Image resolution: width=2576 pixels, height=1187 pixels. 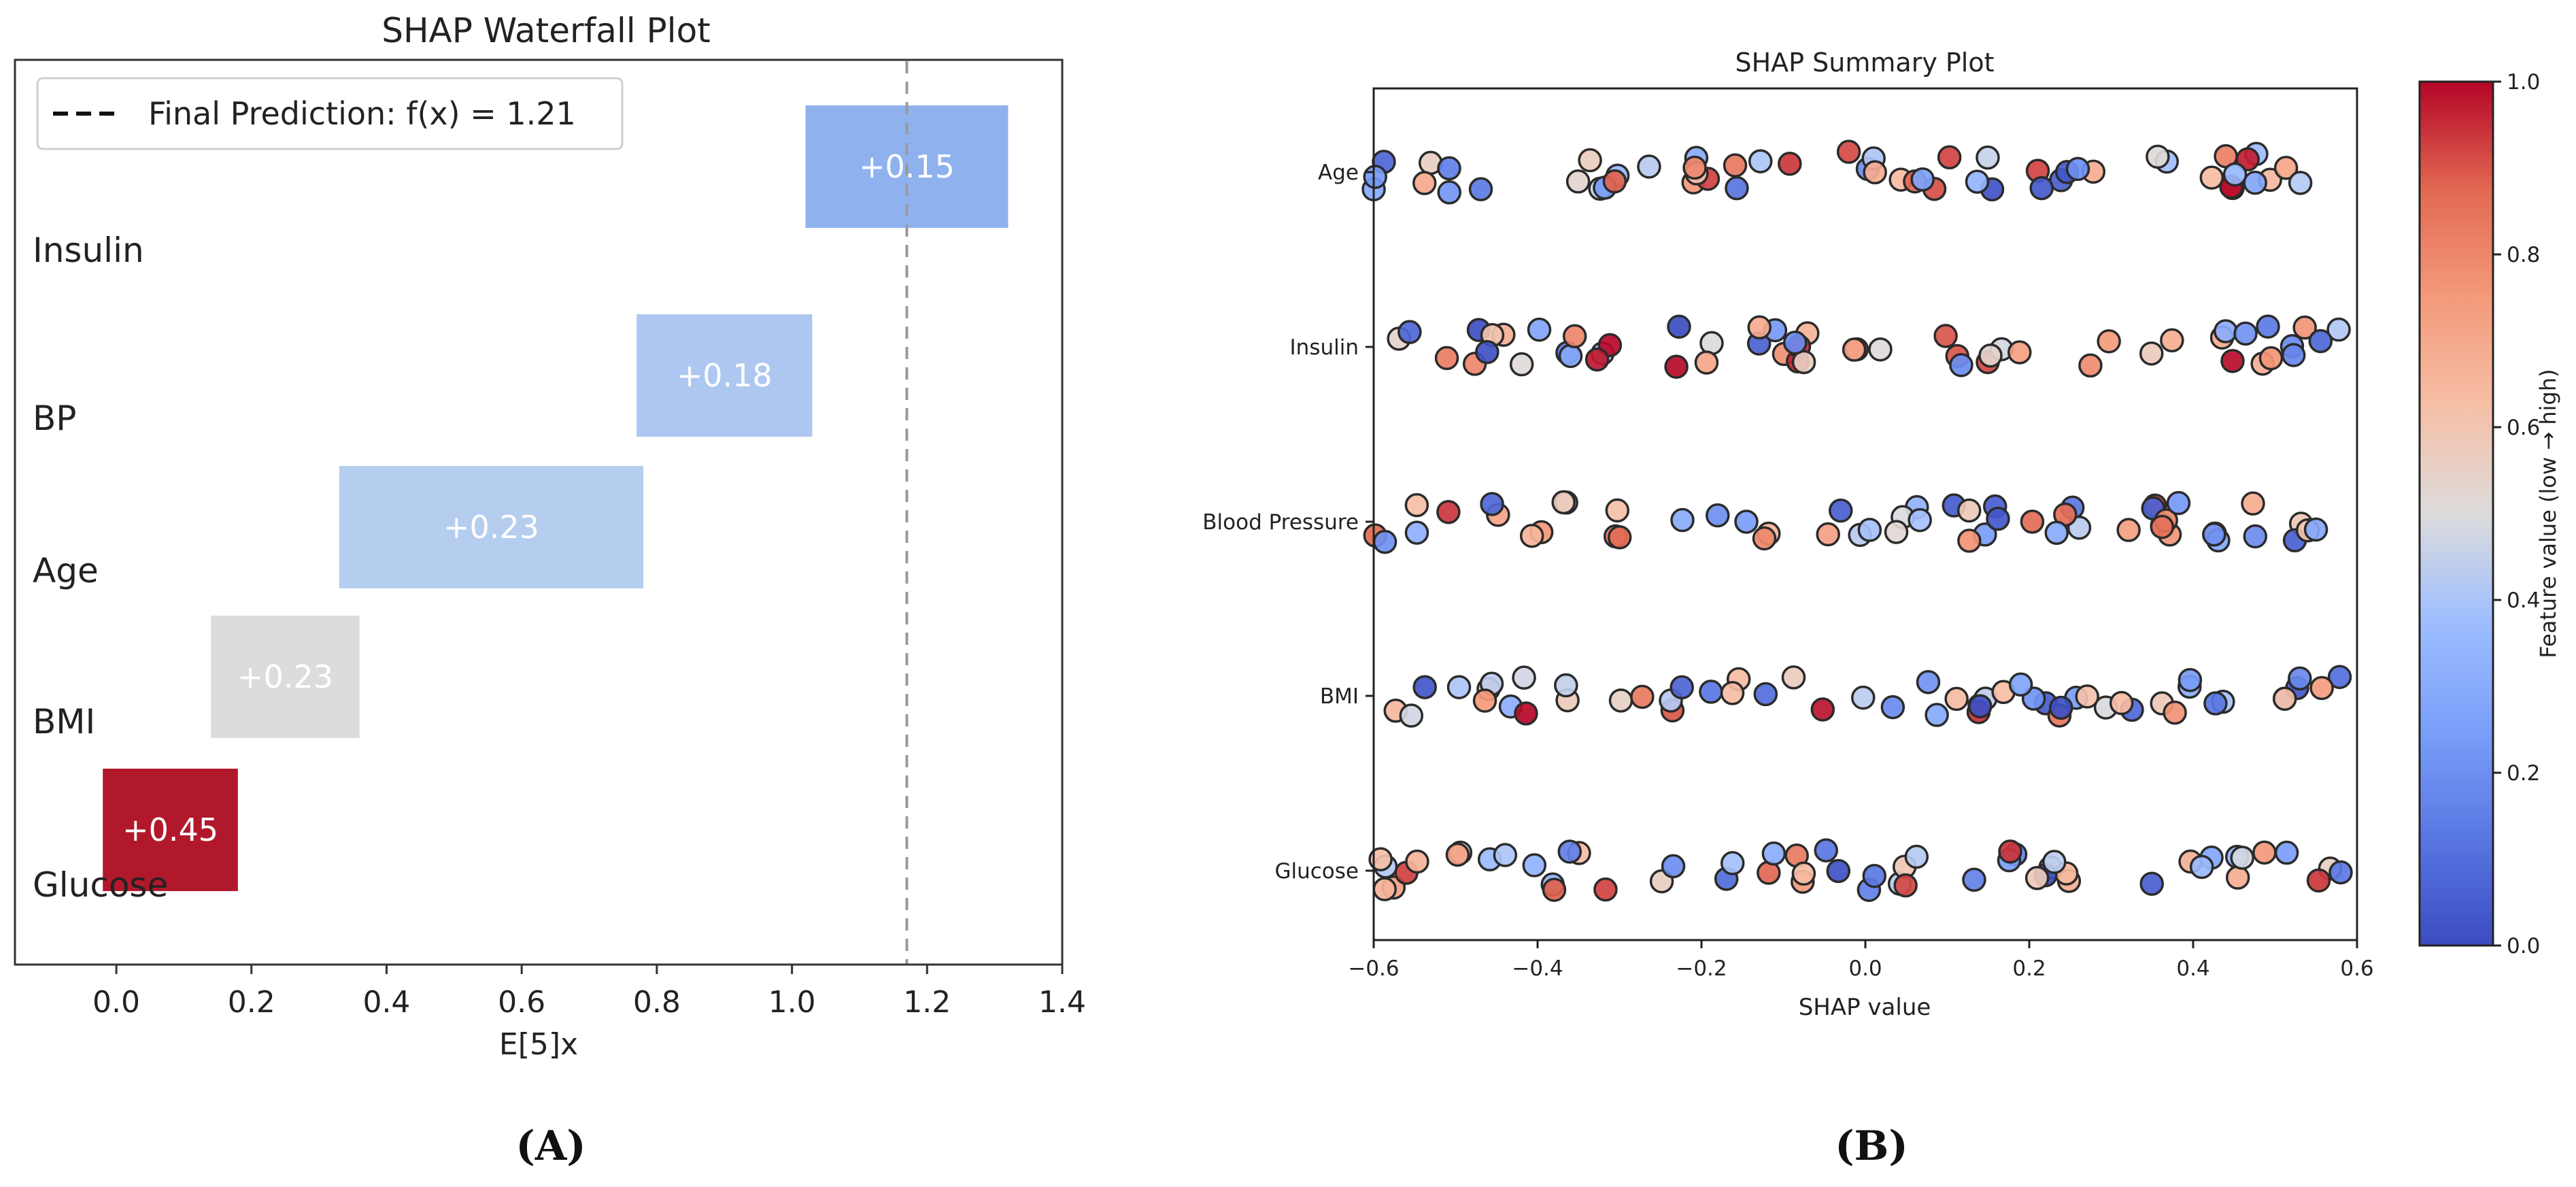 What do you see at coordinates (1280, 522) in the screenshot?
I see `beeswarm-category-label: Blood Pressure` at bounding box center [1280, 522].